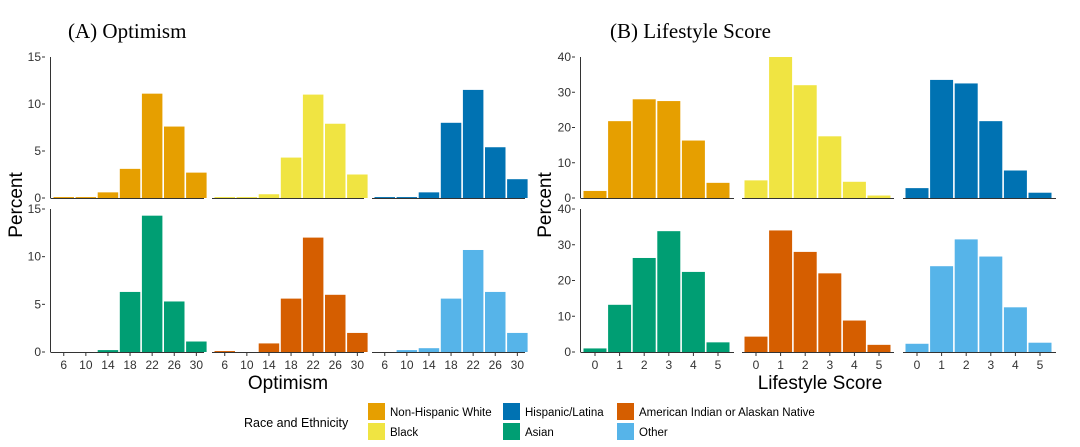 The image size is (1080, 447). What do you see at coordinates (269, 365) in the screenshot?
I see `optimism-x-tick-label: 14` at bounding box center [269, 365].